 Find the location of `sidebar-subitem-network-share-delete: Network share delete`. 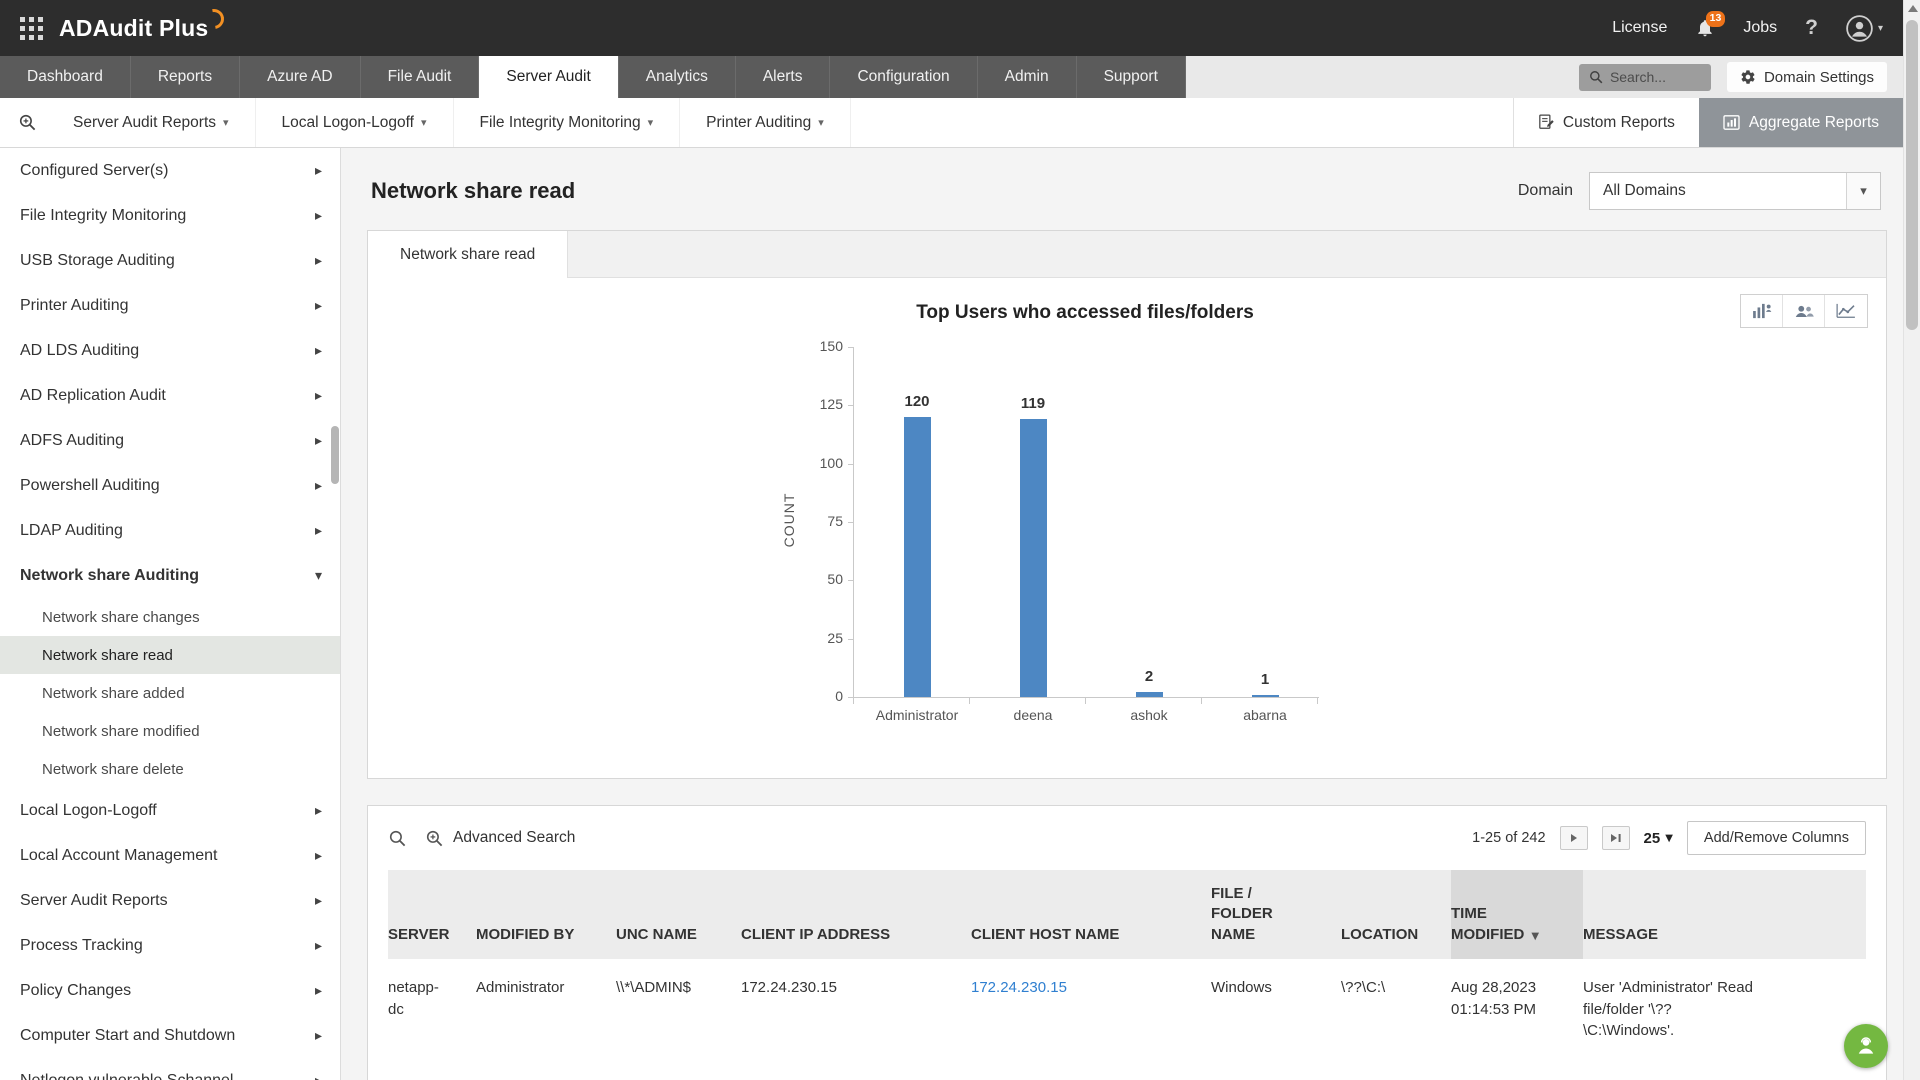

sidebar-subitem-network-share-delete: Network share delete is located at coordinates (113, 769).